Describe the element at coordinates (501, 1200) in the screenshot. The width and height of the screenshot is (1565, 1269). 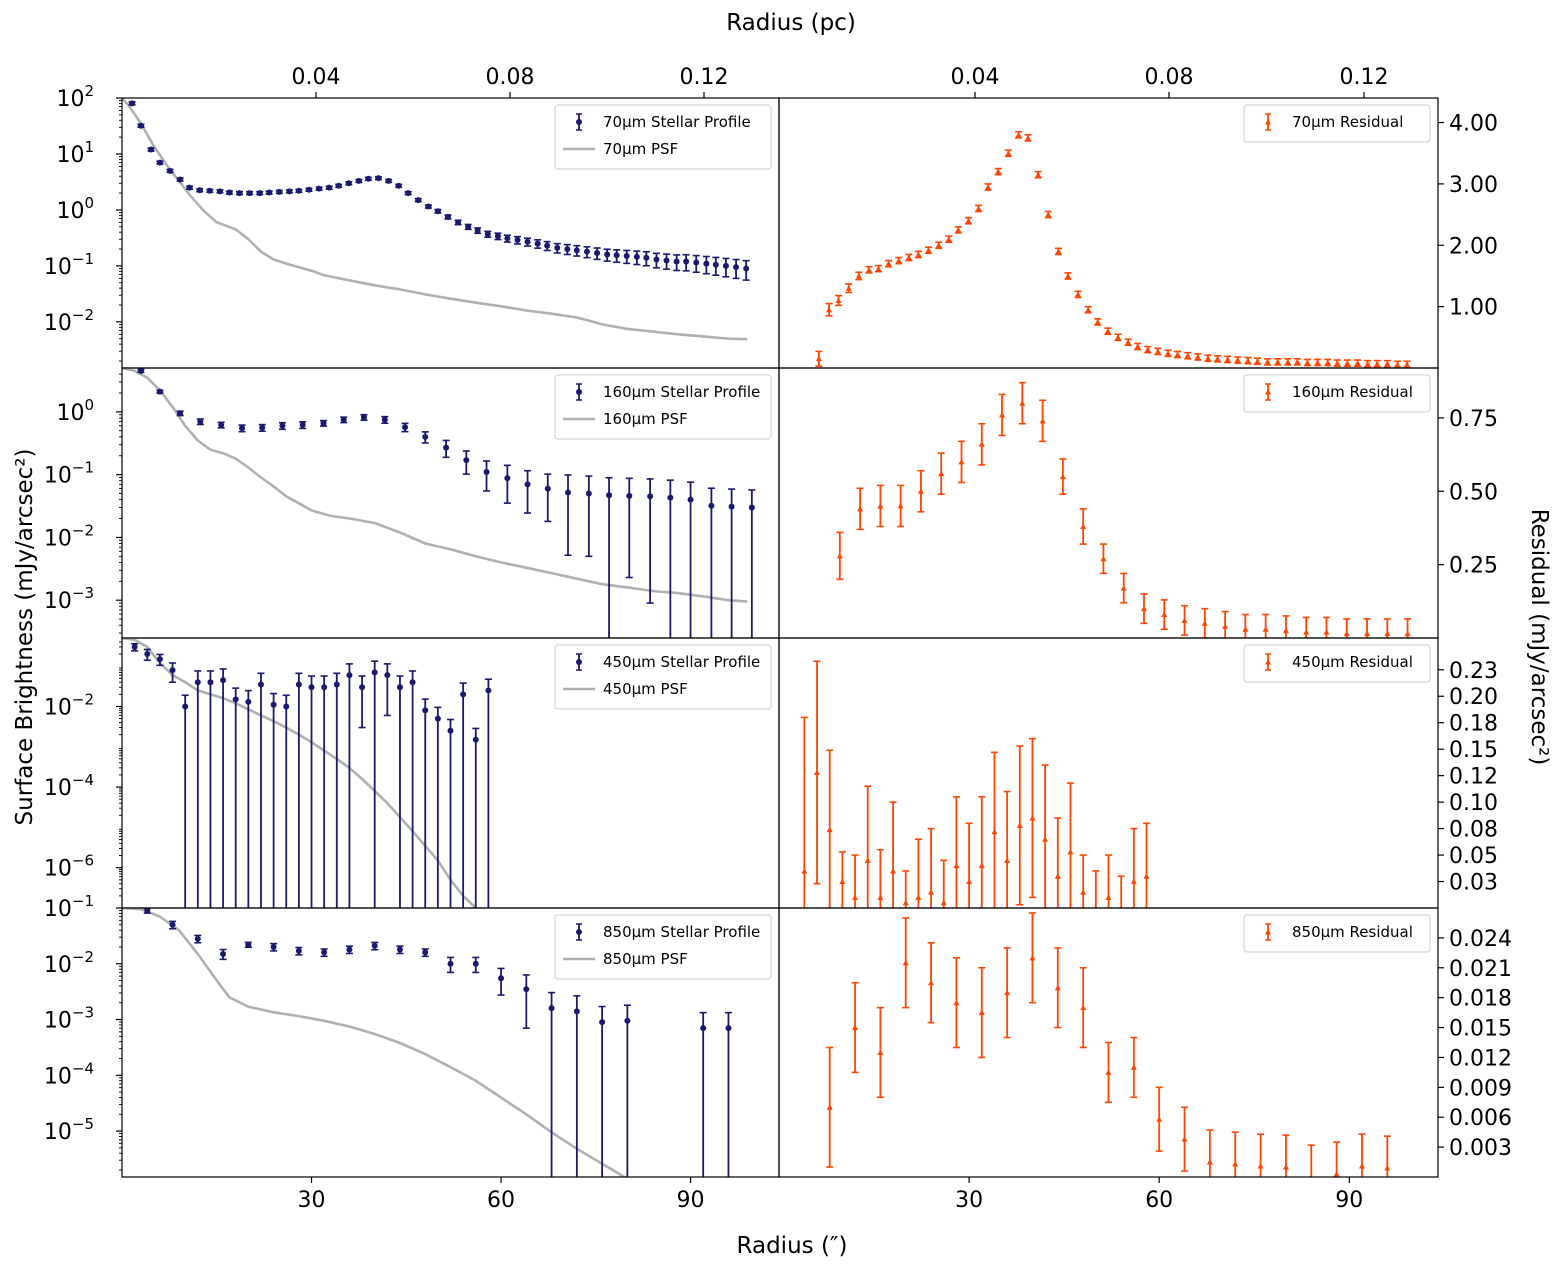
I see `x-tick-label: 60` at that location.